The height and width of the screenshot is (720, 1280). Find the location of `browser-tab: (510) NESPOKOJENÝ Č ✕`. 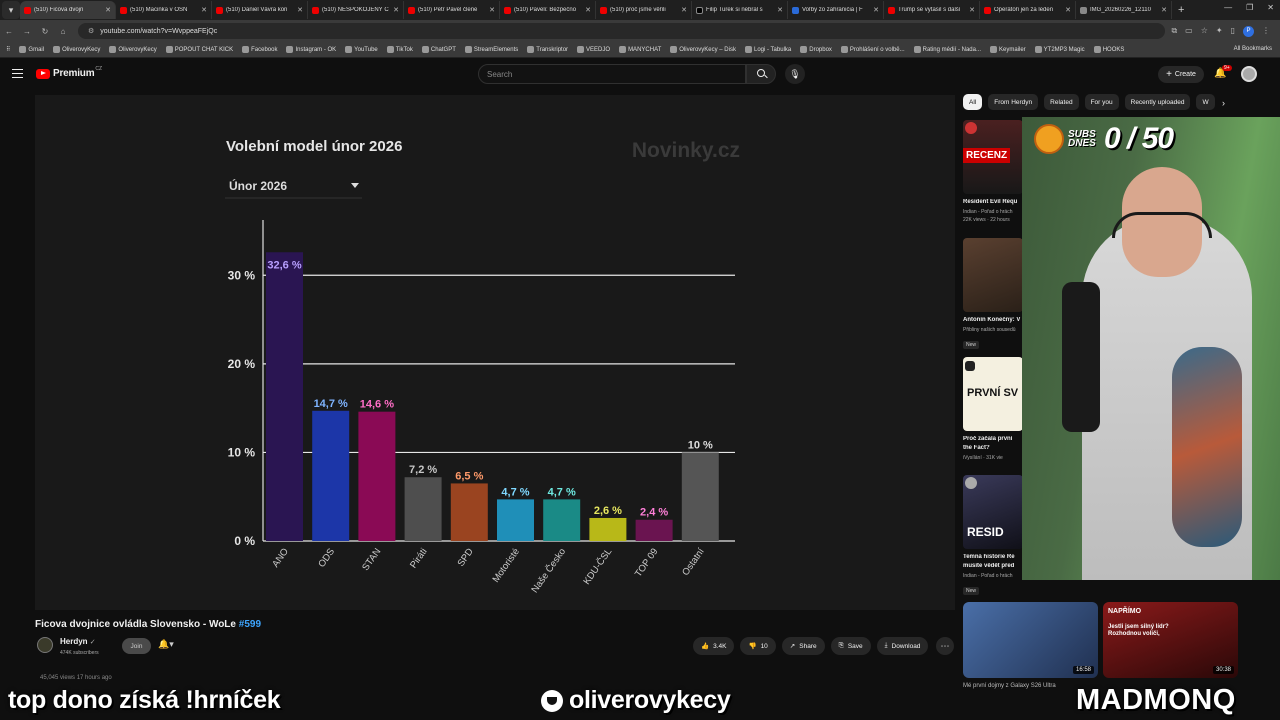

browser-tab: (510) NESPOKOJENÝ Č ✕ is located at coordinates (356, 10).